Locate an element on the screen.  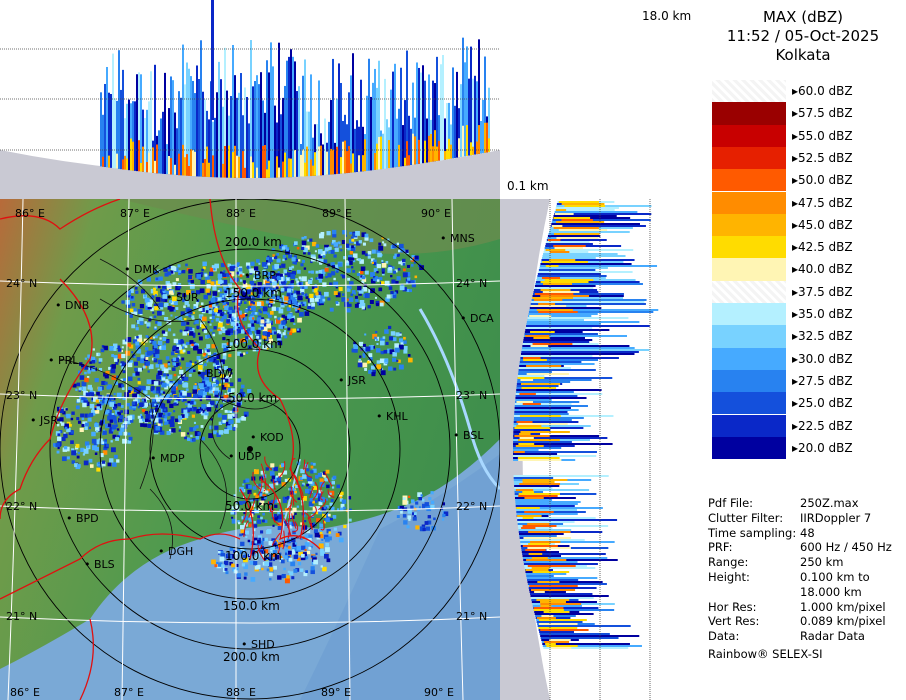
lon-label-86-bottom: 86° E is located at coordinates (25, 692).